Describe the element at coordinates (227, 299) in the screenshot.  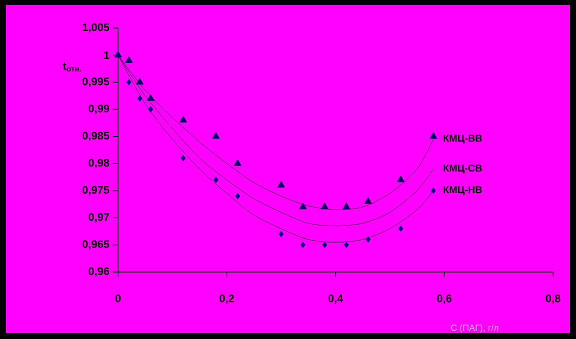
I see `x-tick-label: 0,2` at that location.